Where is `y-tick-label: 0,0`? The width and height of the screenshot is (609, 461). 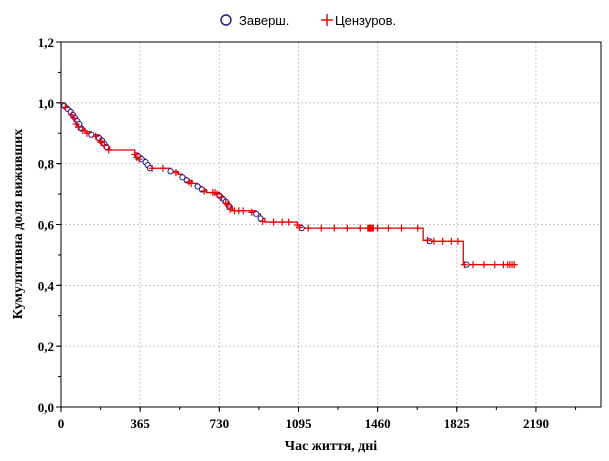 y-tick-label: 0,0 is located at coordinates (46, 407).